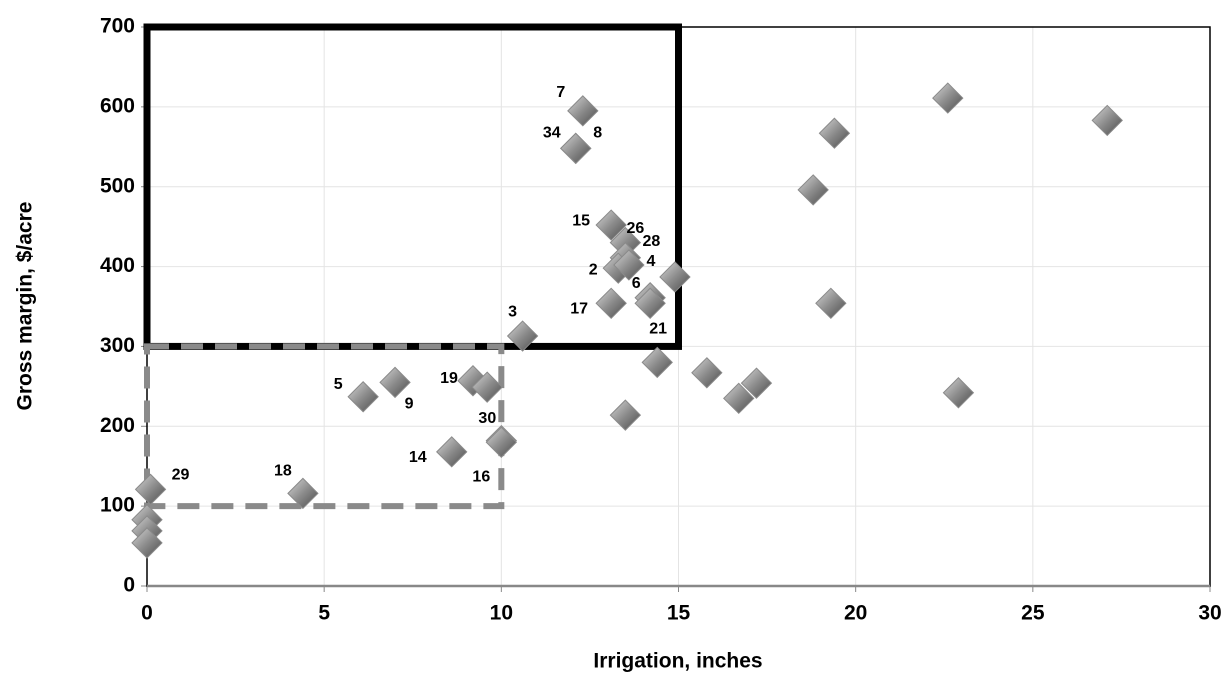  I want to click on point-label: 15, so click(581, 220).